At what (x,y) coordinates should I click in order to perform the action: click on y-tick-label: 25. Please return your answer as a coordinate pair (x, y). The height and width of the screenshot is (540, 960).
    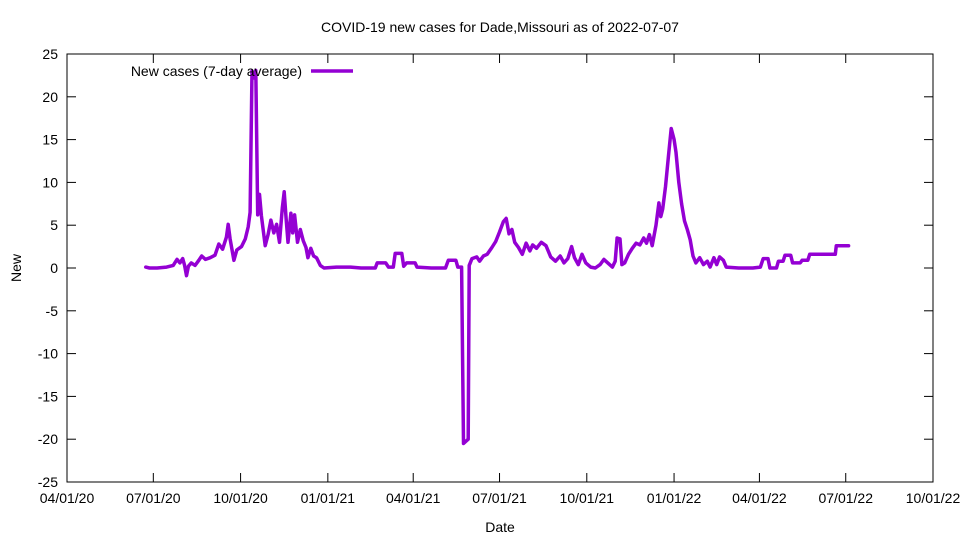
    Looking at the image, I should click on (50, 54).